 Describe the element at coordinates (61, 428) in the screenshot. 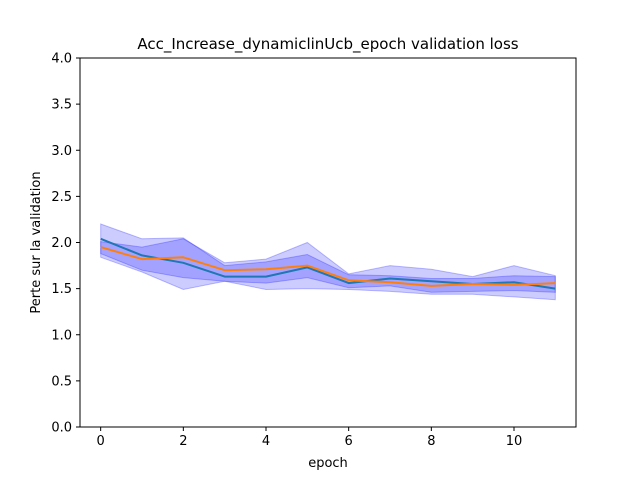

I see `y-tick-label: 0.0` at that location.